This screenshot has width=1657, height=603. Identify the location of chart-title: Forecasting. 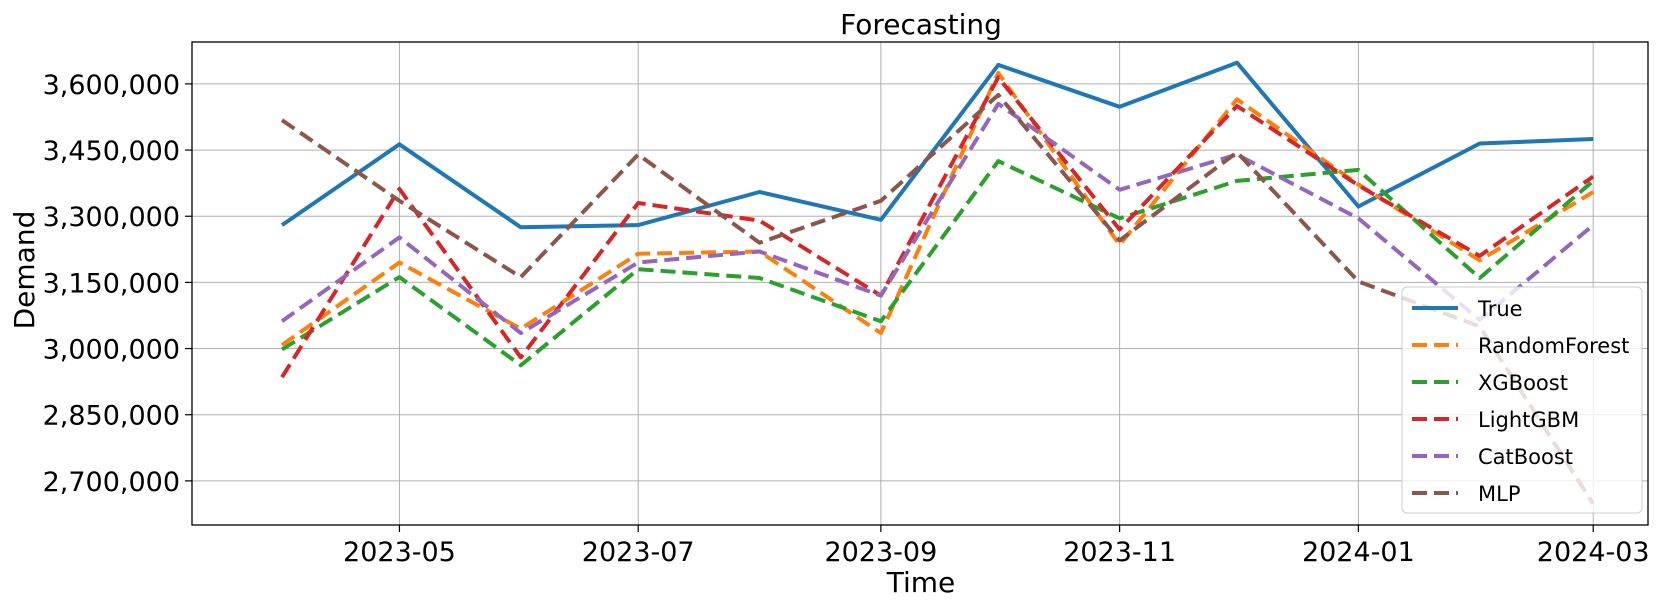
(921, 24).